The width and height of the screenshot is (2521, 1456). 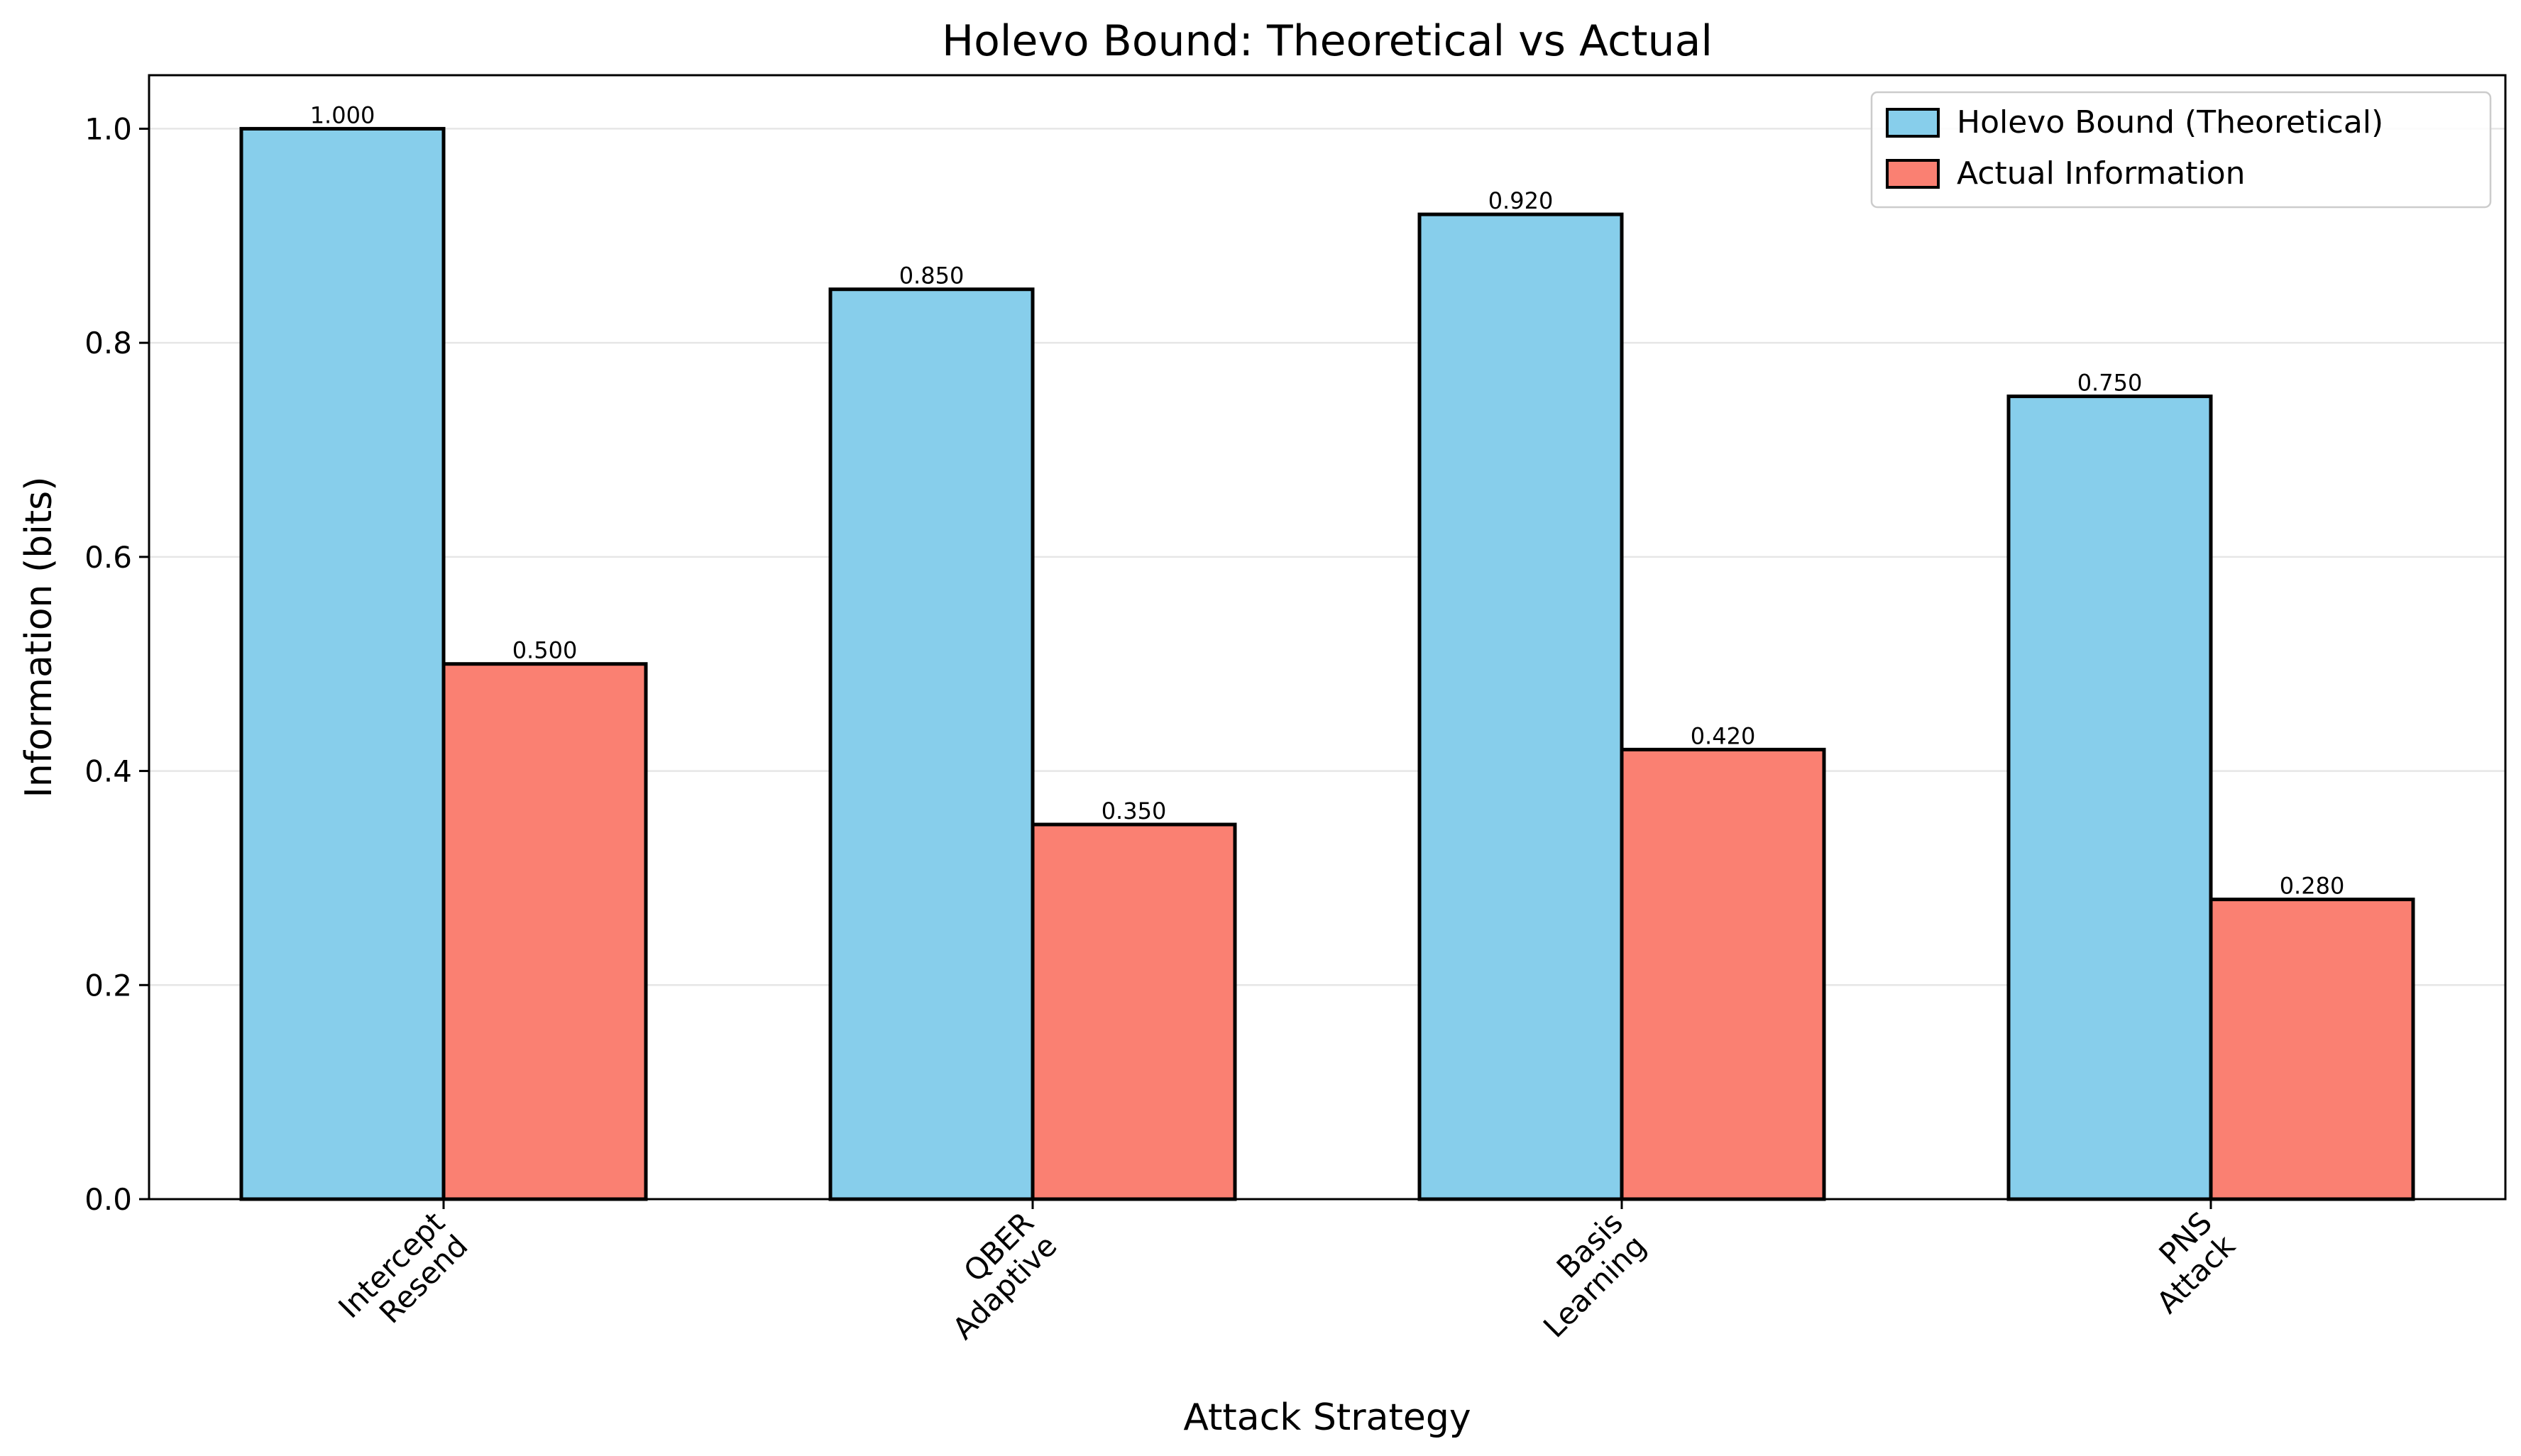 I want to click on bar-value-label: 0.420, so click(x=1723, y=735).